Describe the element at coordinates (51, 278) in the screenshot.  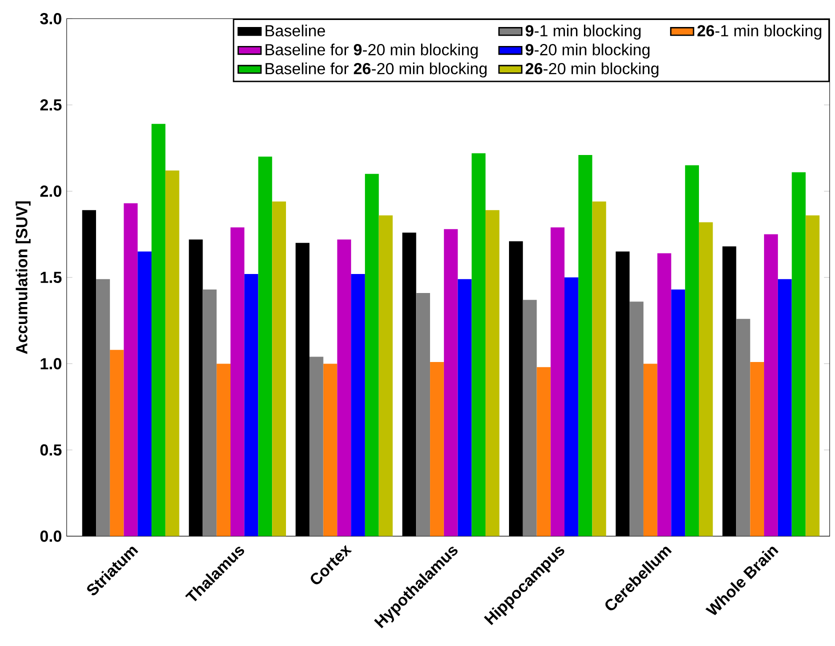
I see `y-tick-label: 1.5` at that location.